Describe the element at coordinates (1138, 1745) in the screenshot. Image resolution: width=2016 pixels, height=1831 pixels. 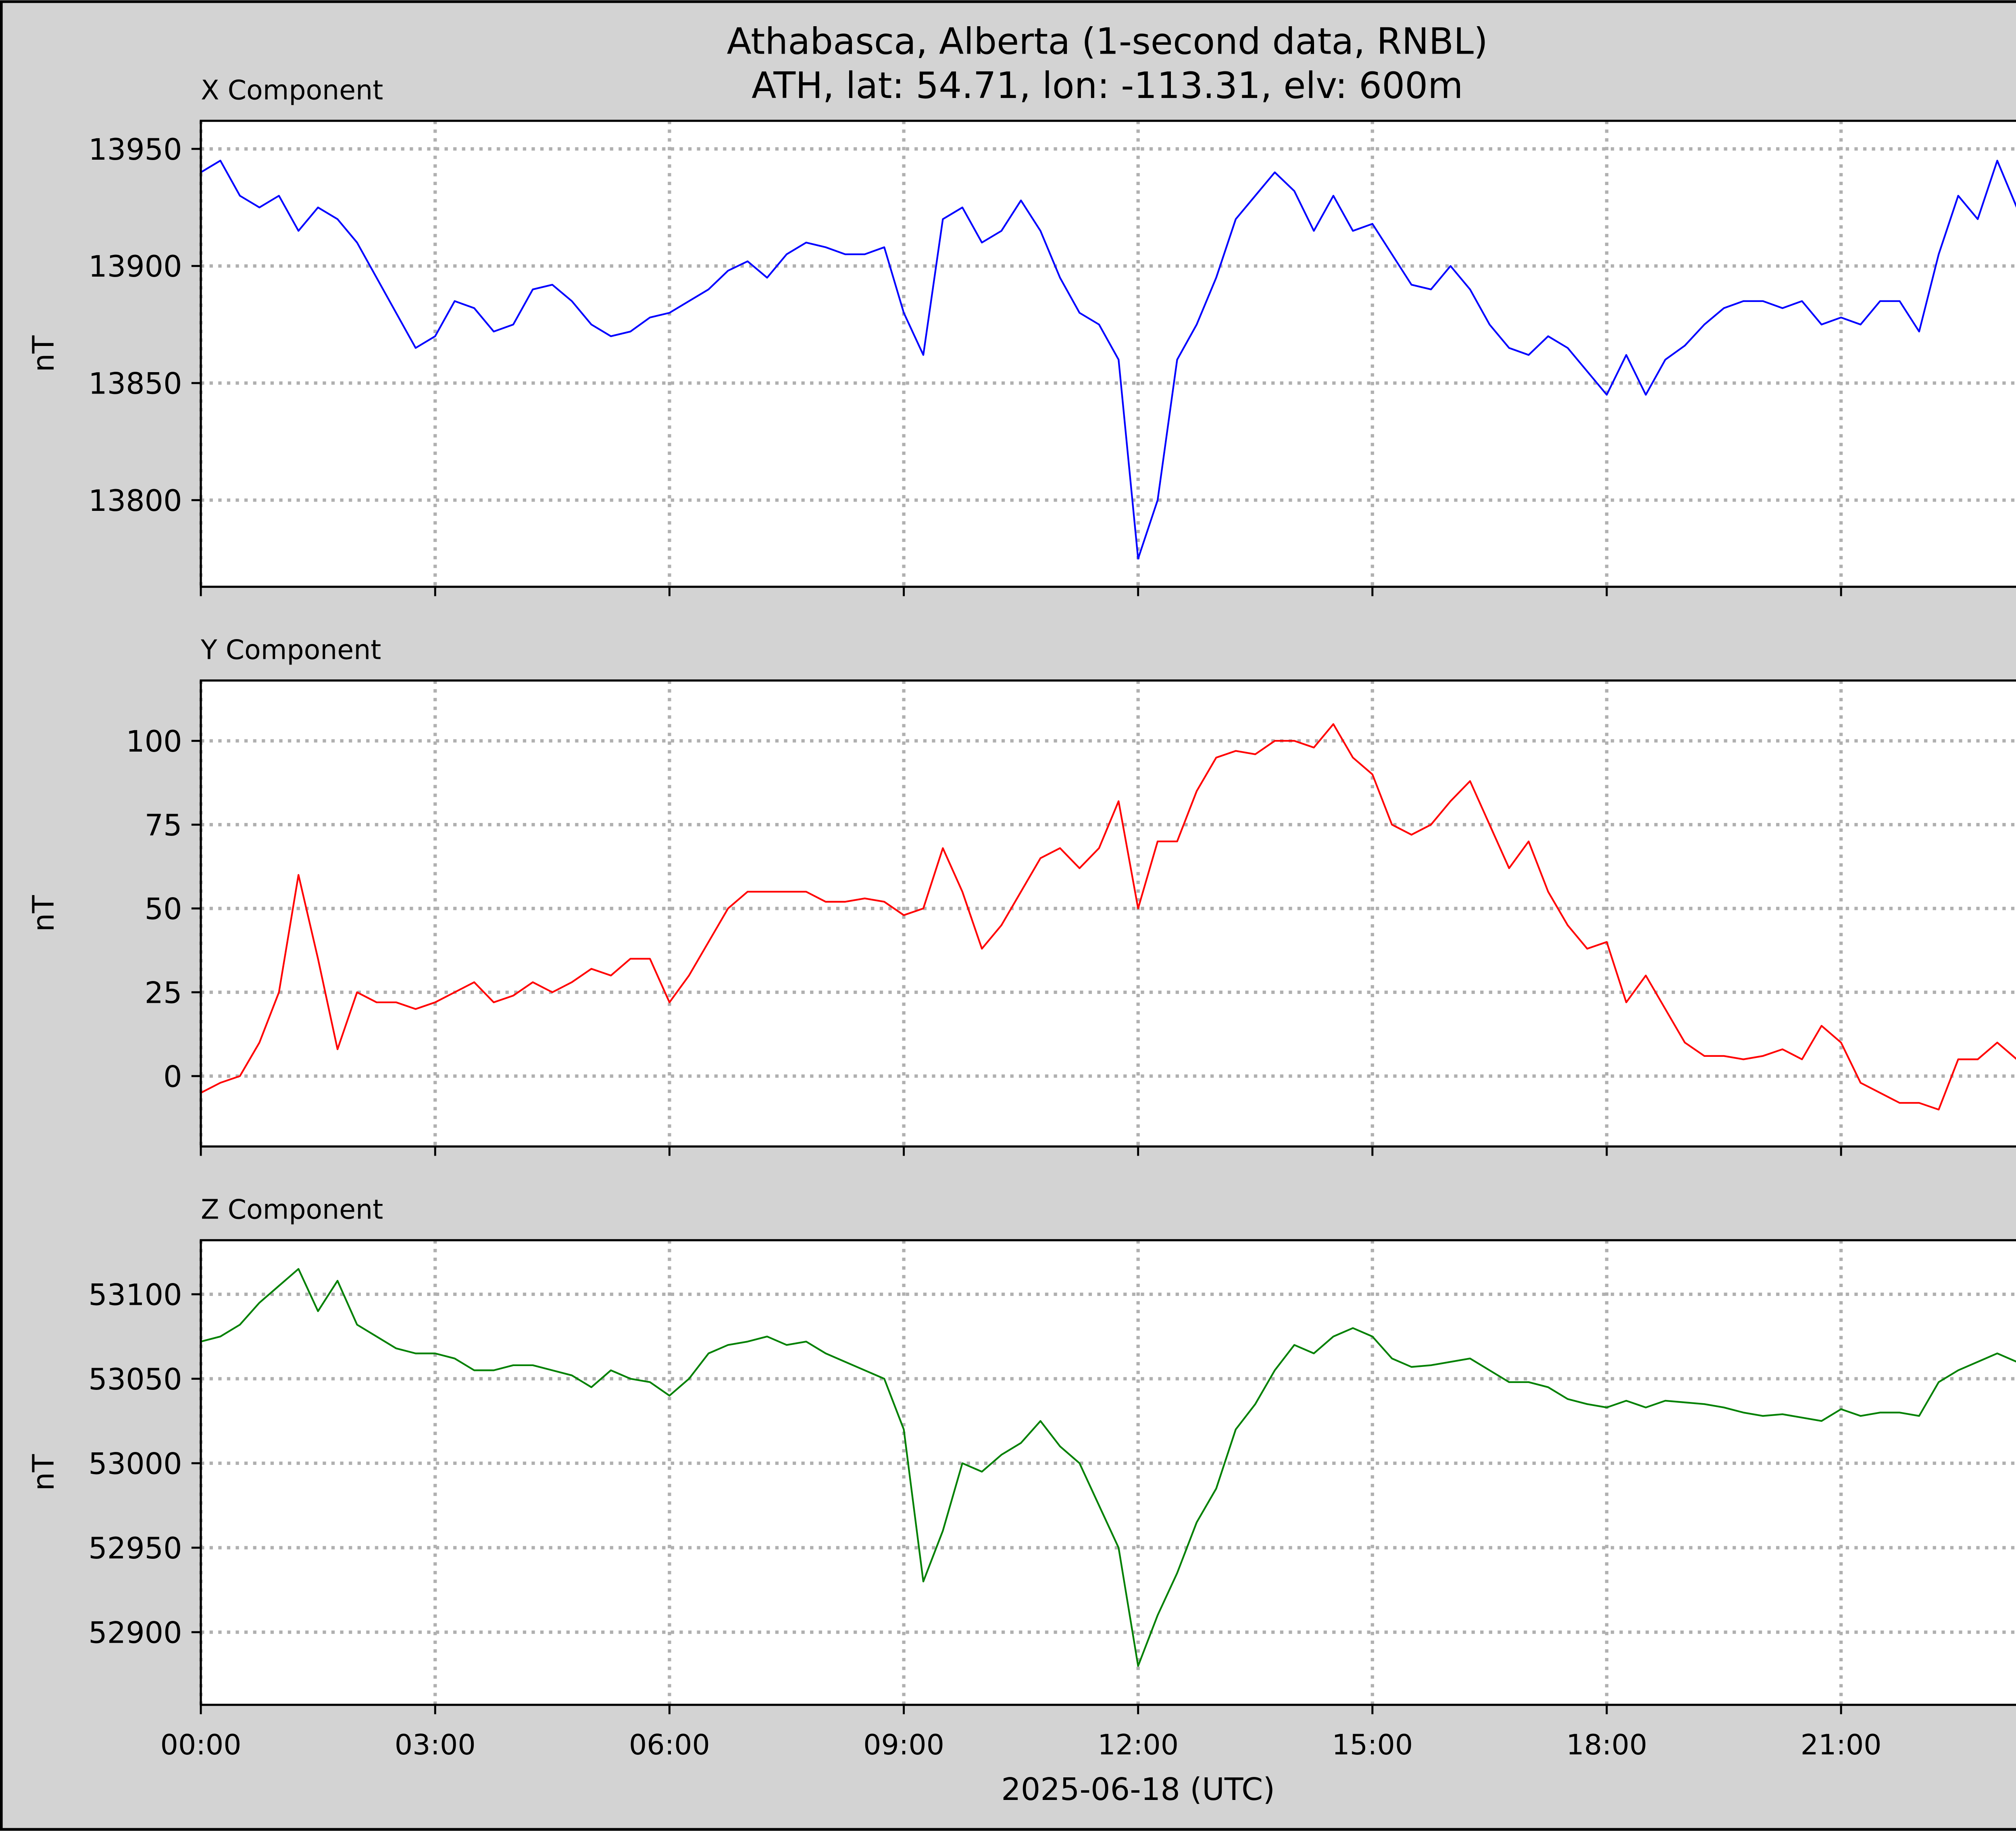
I see `x-tick-label: 12:00` at that location.